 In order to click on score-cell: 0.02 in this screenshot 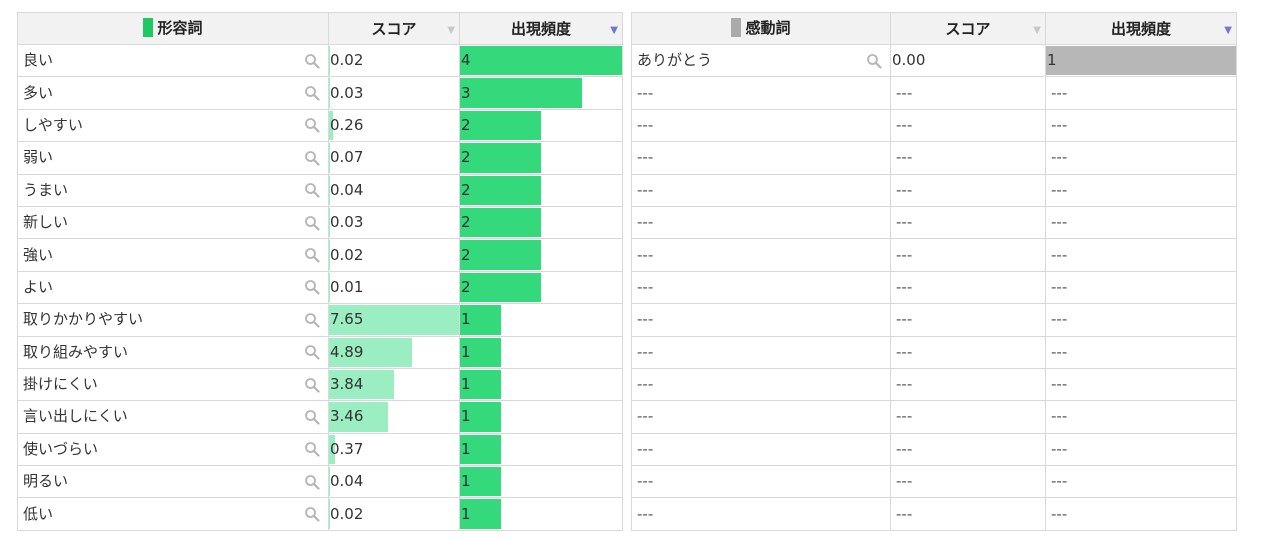, I will do `click(394, 60)`.